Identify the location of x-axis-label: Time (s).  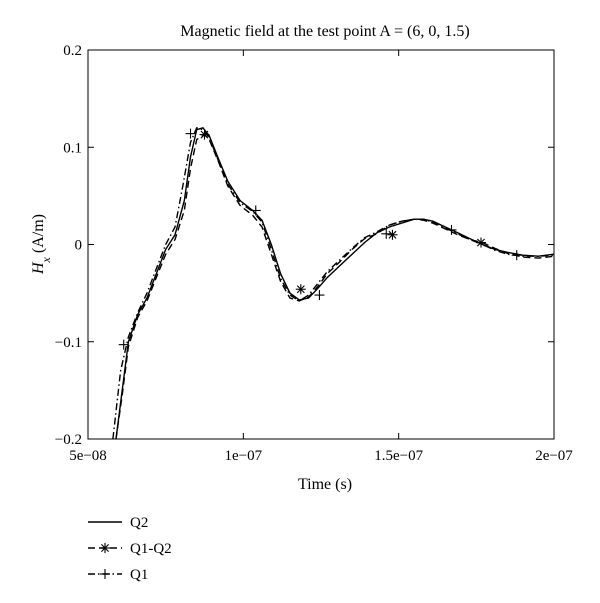
(325, 484).